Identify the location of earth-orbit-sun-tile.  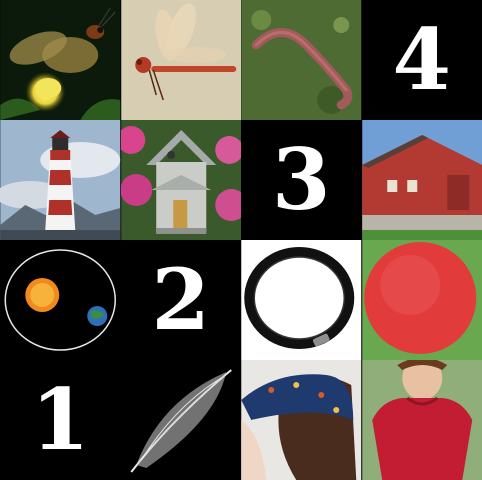
(60, 300).